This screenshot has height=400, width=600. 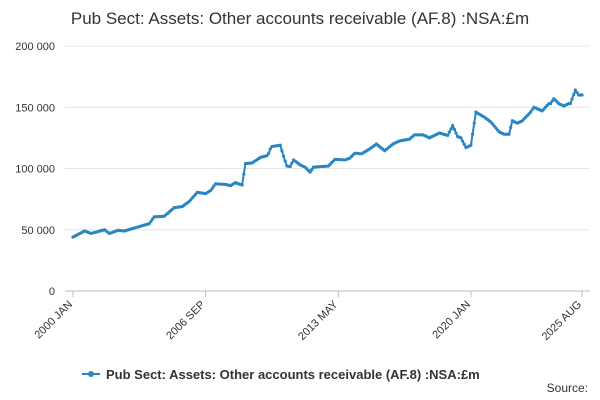 What do you see at coordinates (318, 320) in the screenshot?
I see `x-tick-label: 2013 MAY` at bounding box center [318, 320].